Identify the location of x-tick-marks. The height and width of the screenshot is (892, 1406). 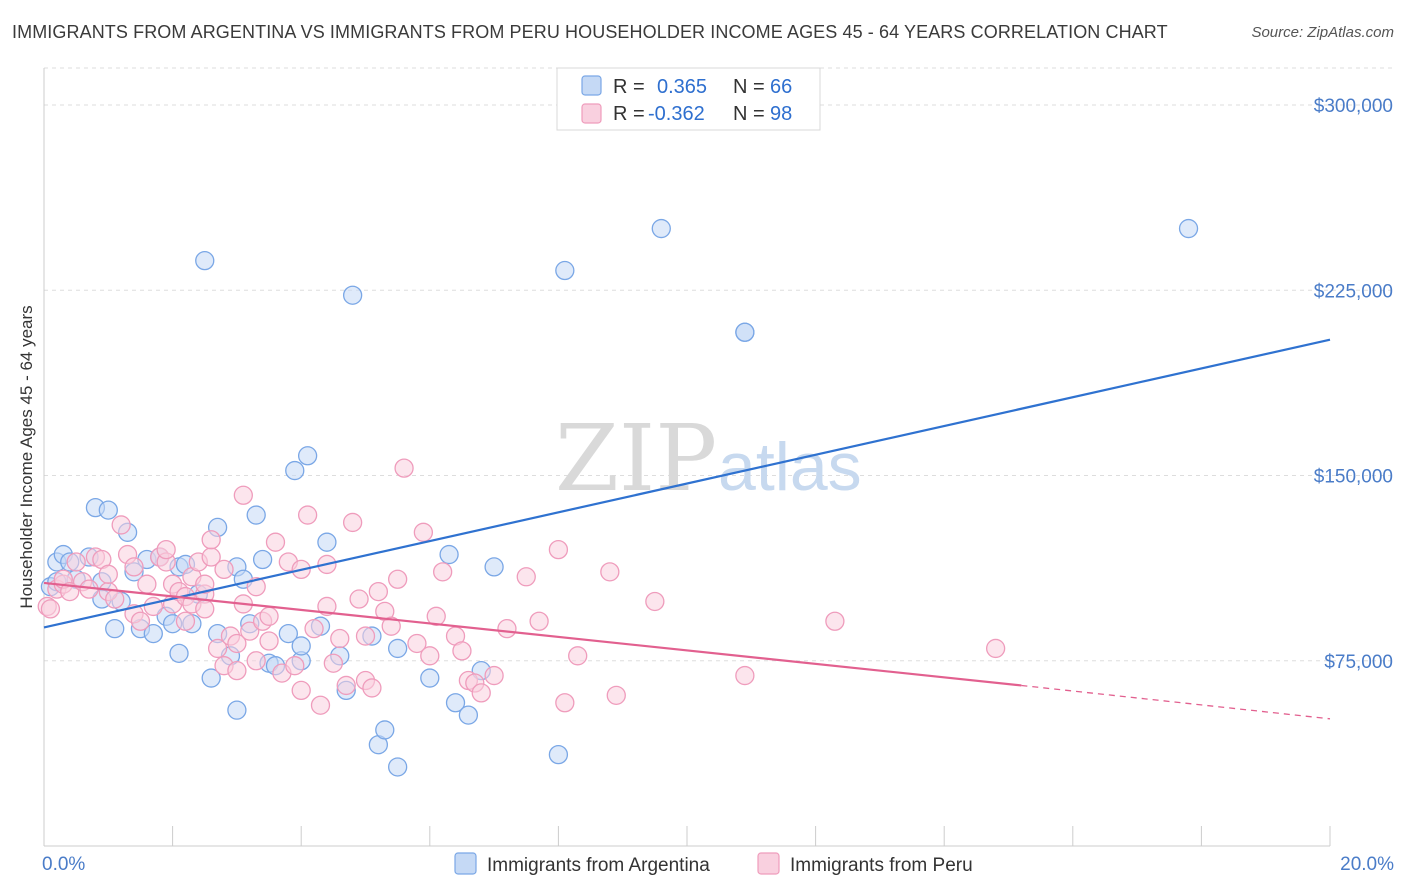
(687, 836).